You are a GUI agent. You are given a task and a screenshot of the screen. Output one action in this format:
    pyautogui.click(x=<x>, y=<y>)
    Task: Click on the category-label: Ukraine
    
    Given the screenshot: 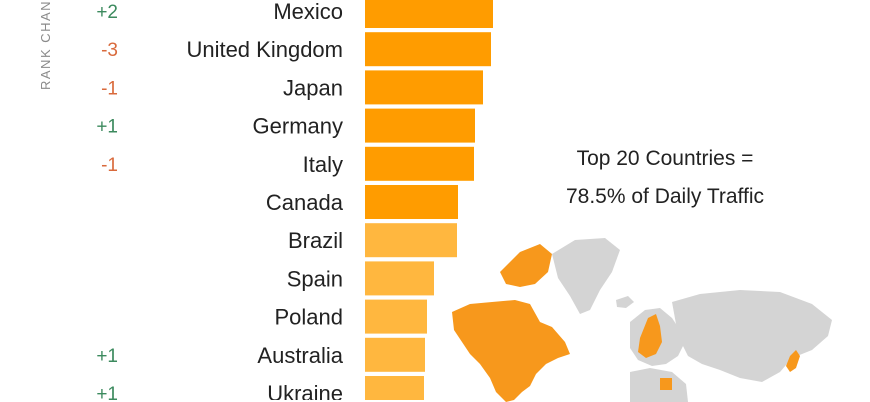 What is the action you would take?
    pyautogui.click(x=305, y=390)
    